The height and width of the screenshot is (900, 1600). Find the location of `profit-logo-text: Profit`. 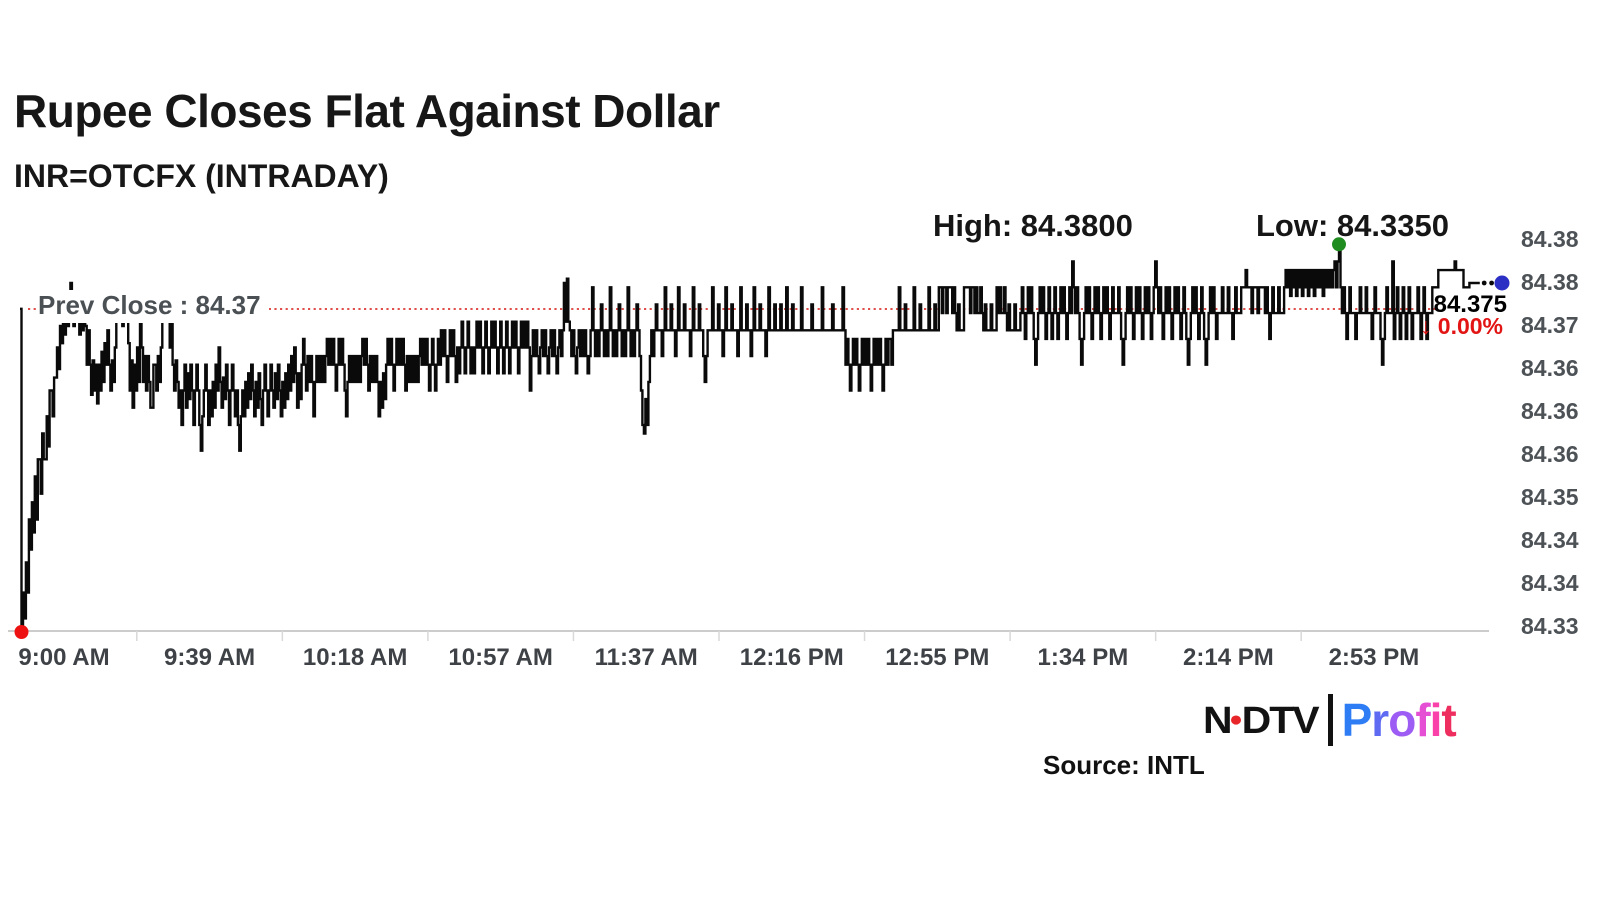

profit-logo-text: Profit is located at coordinates (1399, 720).